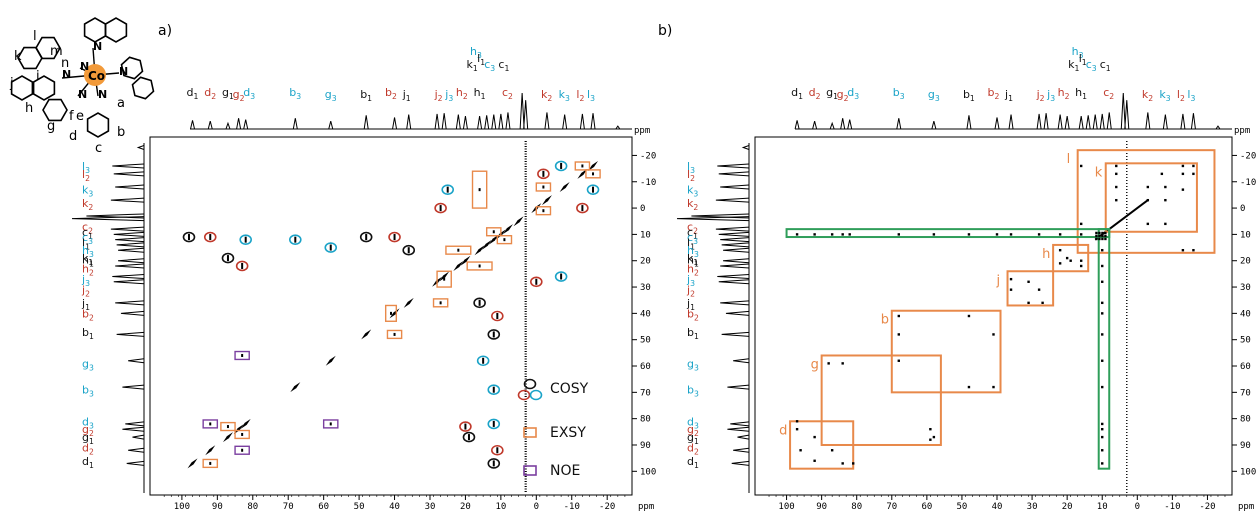  Describe the element at coordinates (1104, 349) in the screenshot. I see `correlation-box` at that location.